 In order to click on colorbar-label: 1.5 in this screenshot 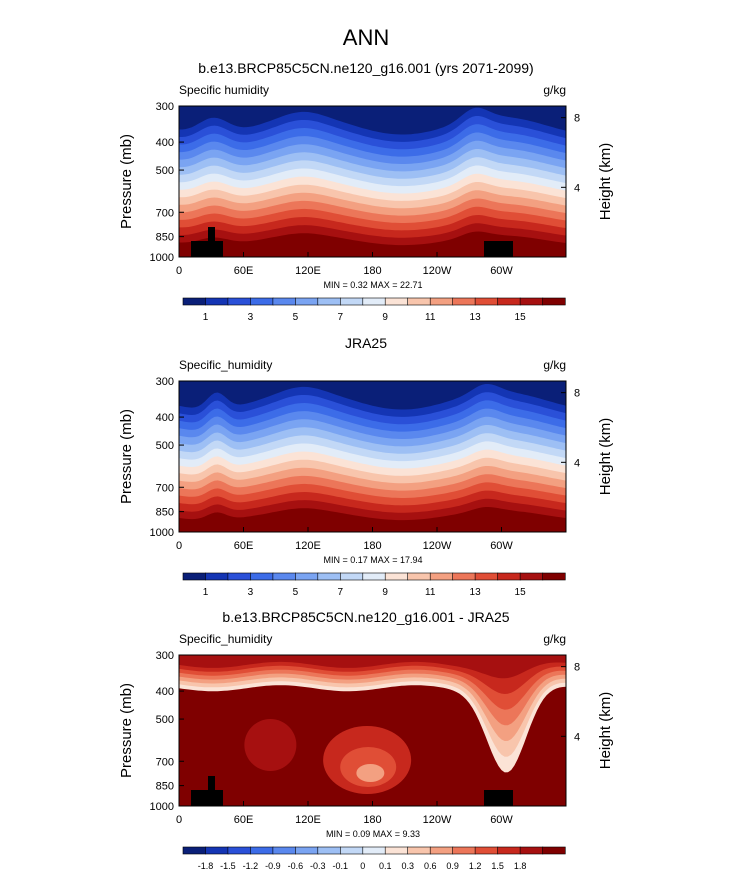, I will do `click(497, 866)`.